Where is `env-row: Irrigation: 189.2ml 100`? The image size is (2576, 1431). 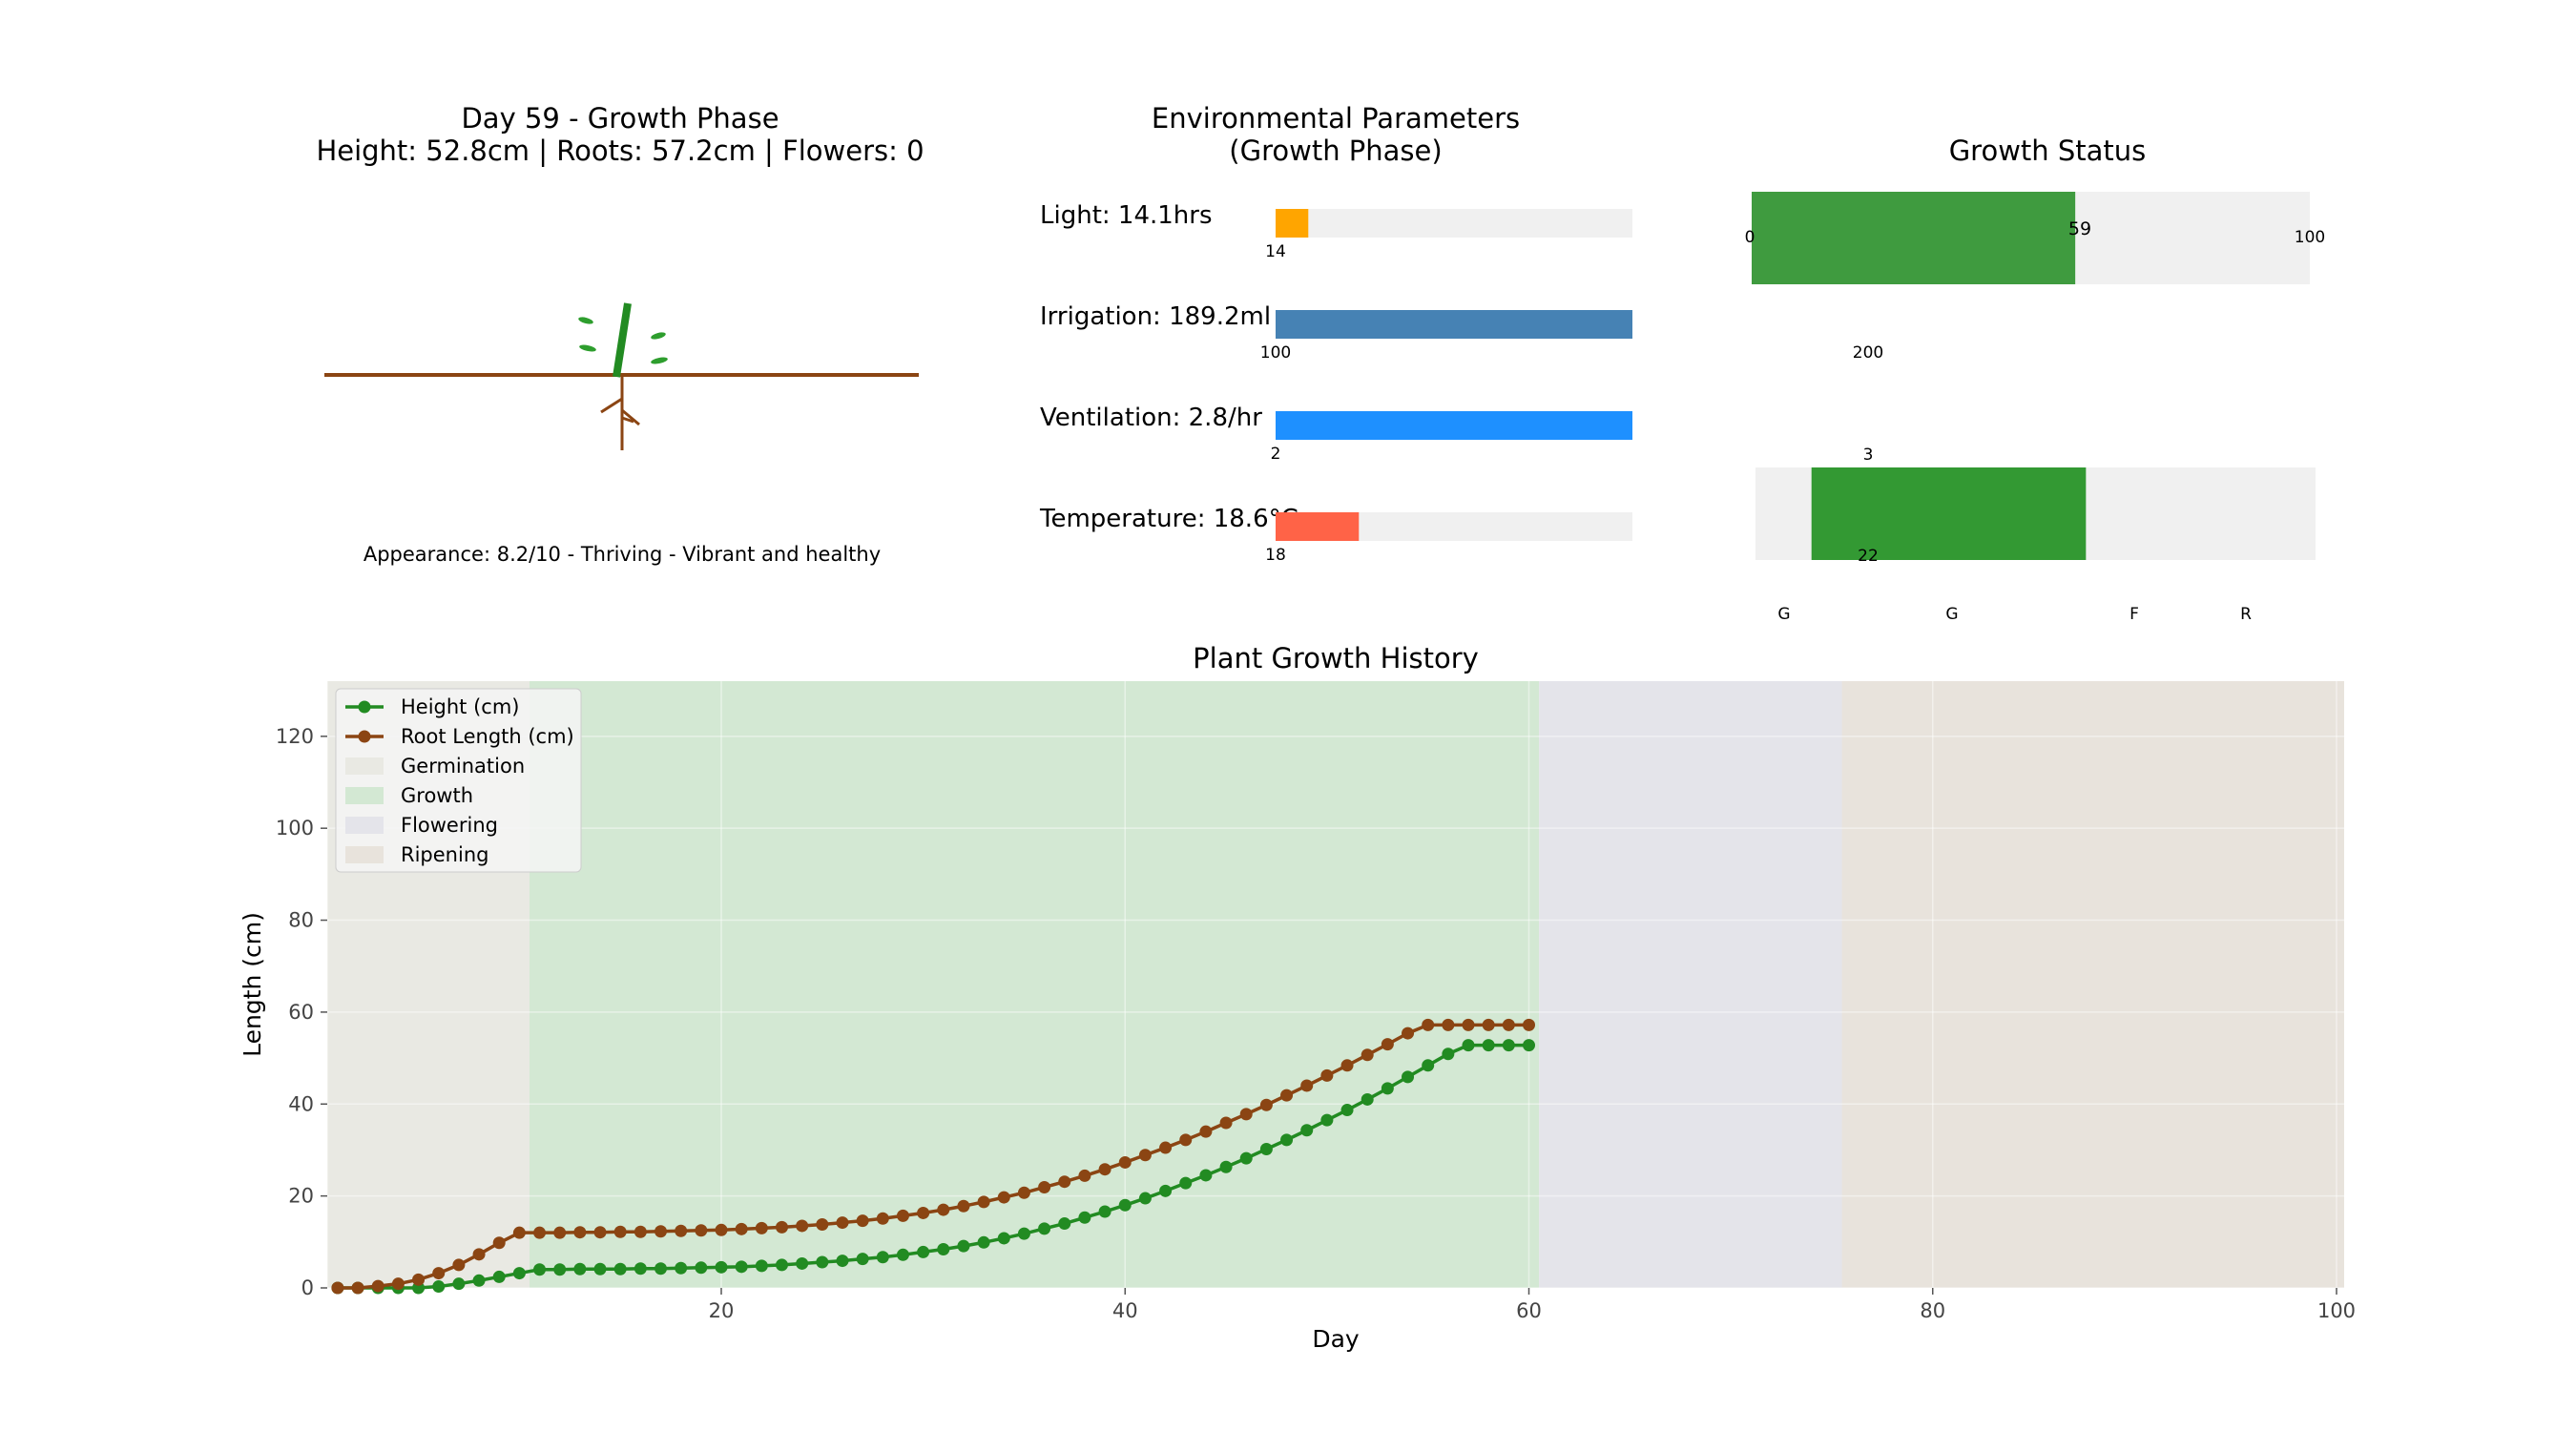
env-row: Irrigation: 189.2ml 100 is located at coordinates (1336, 332).